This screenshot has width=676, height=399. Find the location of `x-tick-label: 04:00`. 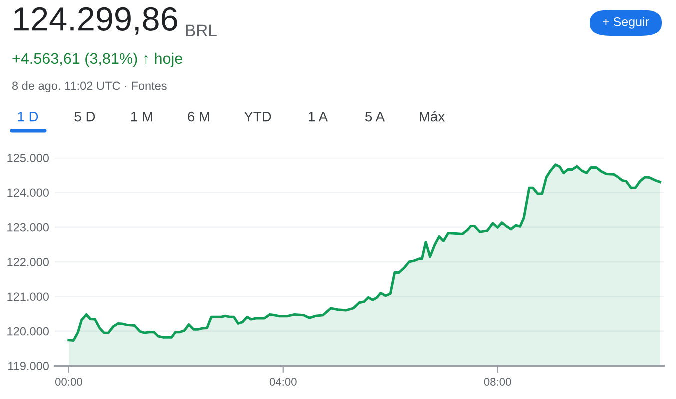

x-tick-label: 04:00 is located at coordinates (283, 382).